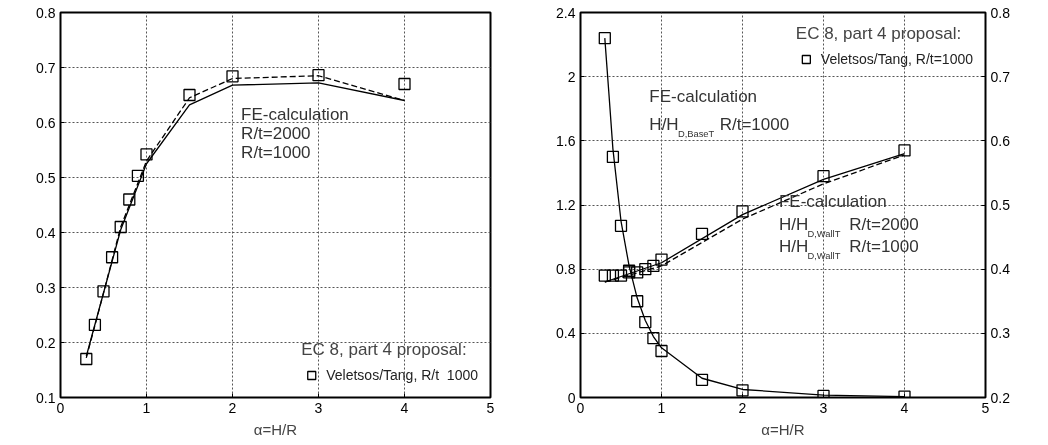 Image resolution: width=1048 pixels, height=445 pixels. I want to click on y-tick-label: 0.1, so click(46, 397).